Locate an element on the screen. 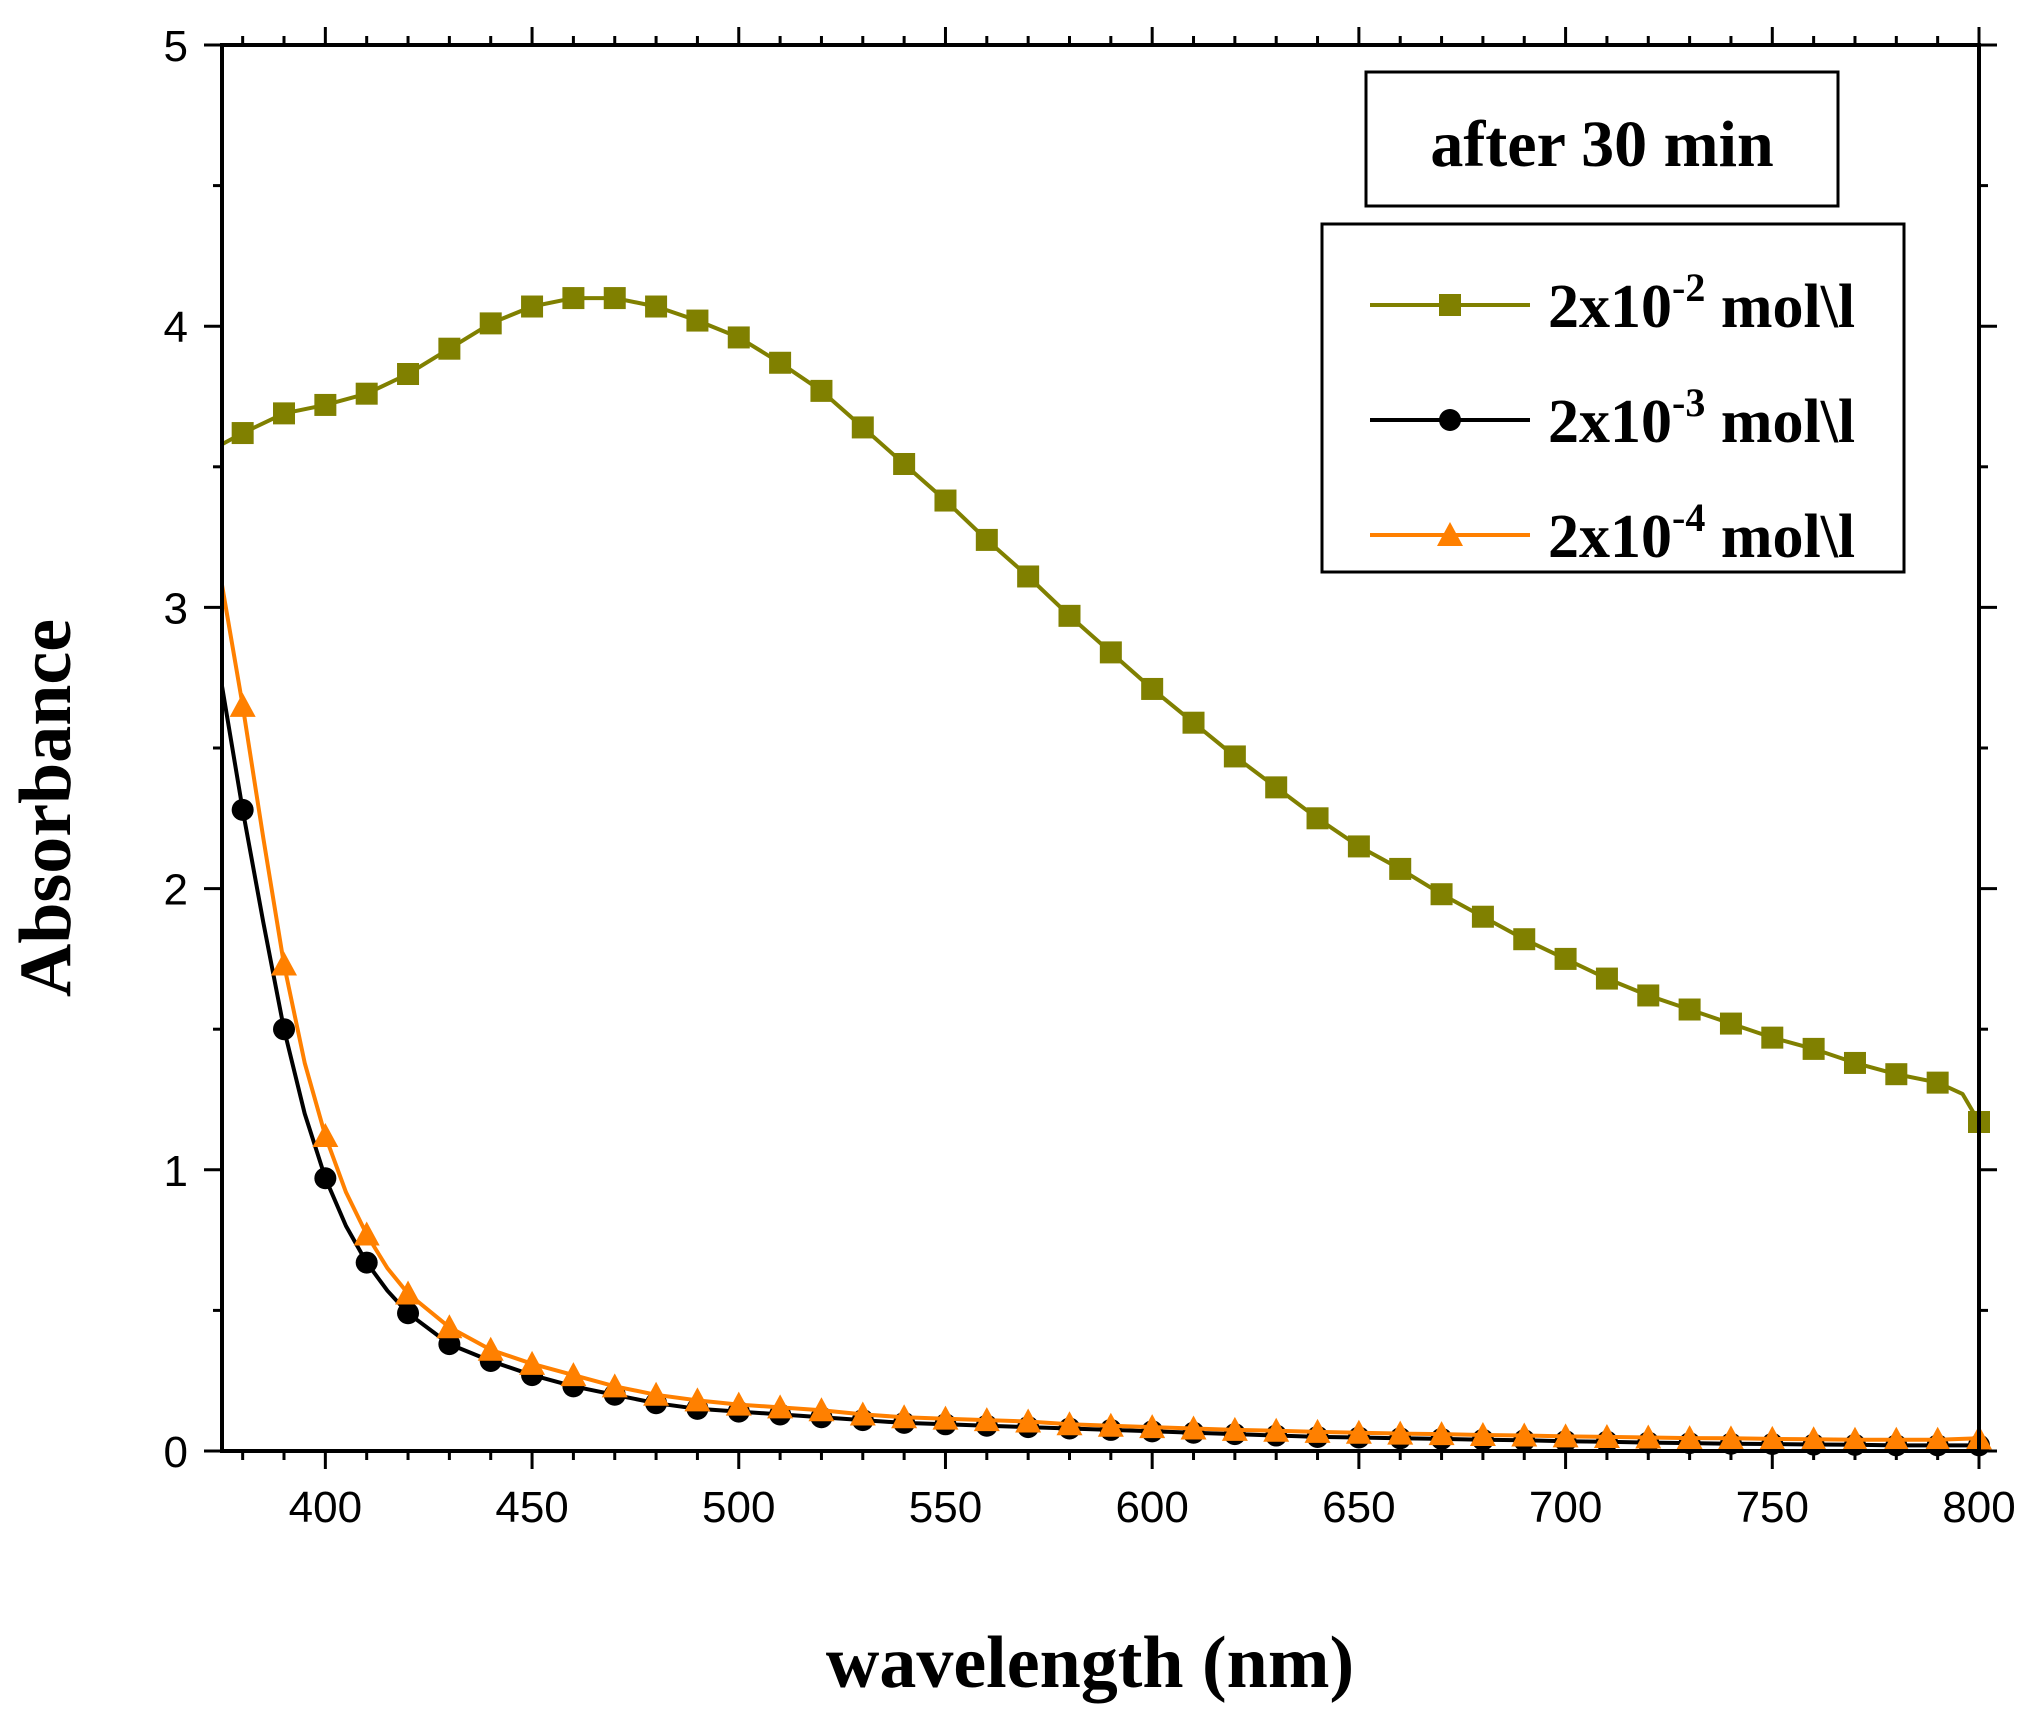 This screenshot has height=1709, width=2033. y-tick-label: 3 is located at coordinates (176, 608).